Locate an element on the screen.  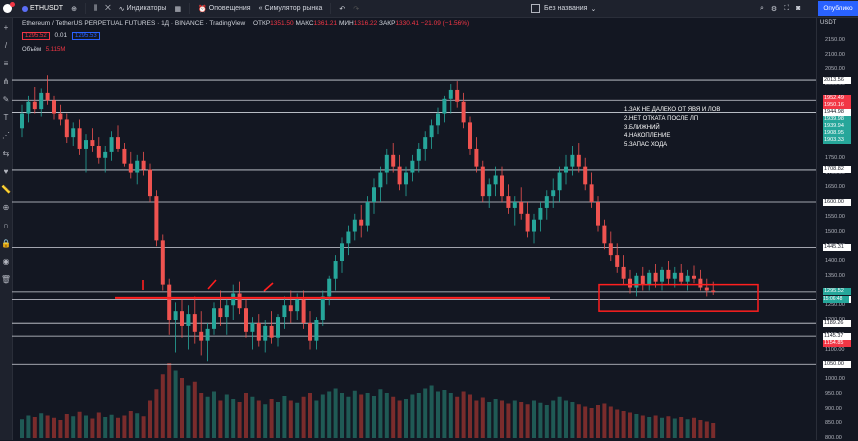
sell-button: 1295.52 is located at coordinates (36, 36).